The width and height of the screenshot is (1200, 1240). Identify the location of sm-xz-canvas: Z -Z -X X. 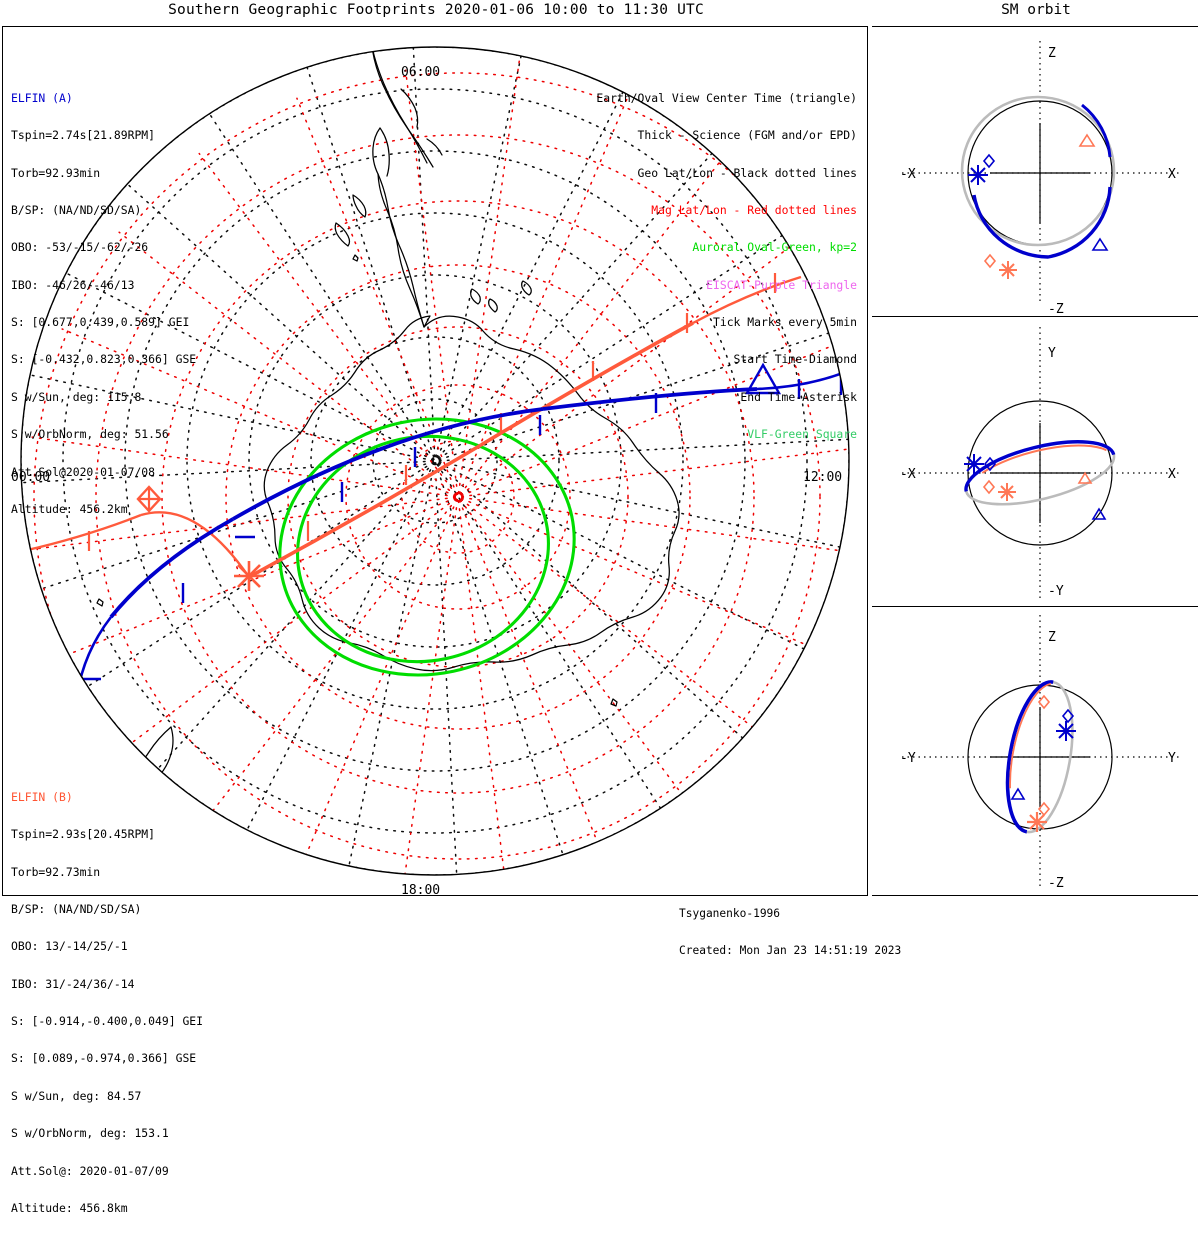
(1041, 179).